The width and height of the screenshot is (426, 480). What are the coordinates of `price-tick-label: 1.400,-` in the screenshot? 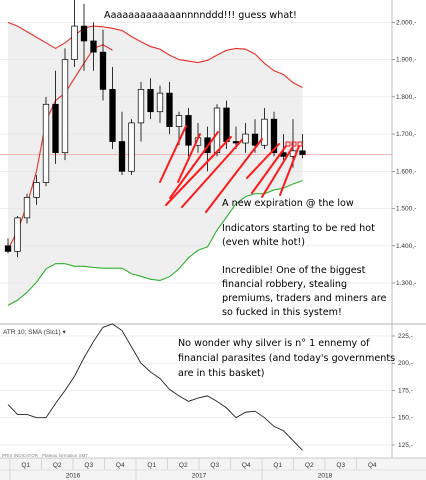 It's located at (406, 246).